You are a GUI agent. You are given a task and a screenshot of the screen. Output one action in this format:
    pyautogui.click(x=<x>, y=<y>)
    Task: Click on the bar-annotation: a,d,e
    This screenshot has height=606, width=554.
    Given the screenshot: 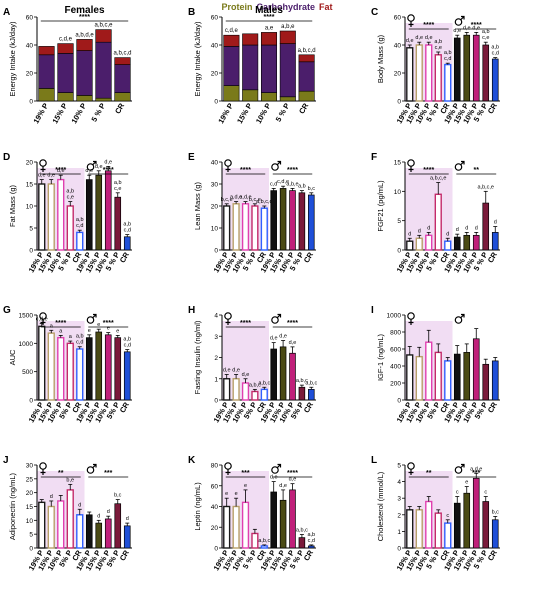 What is the action you would take?
    pyautogui.click(x=476, y=469)
    